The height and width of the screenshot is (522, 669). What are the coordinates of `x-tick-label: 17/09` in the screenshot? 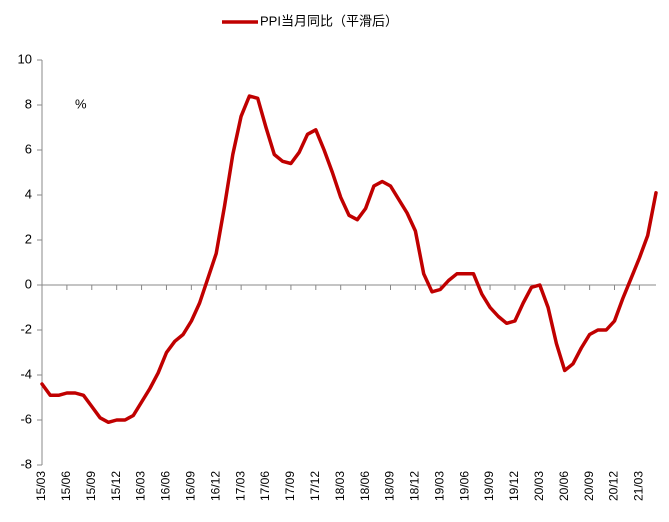 It's located at (290, 486).